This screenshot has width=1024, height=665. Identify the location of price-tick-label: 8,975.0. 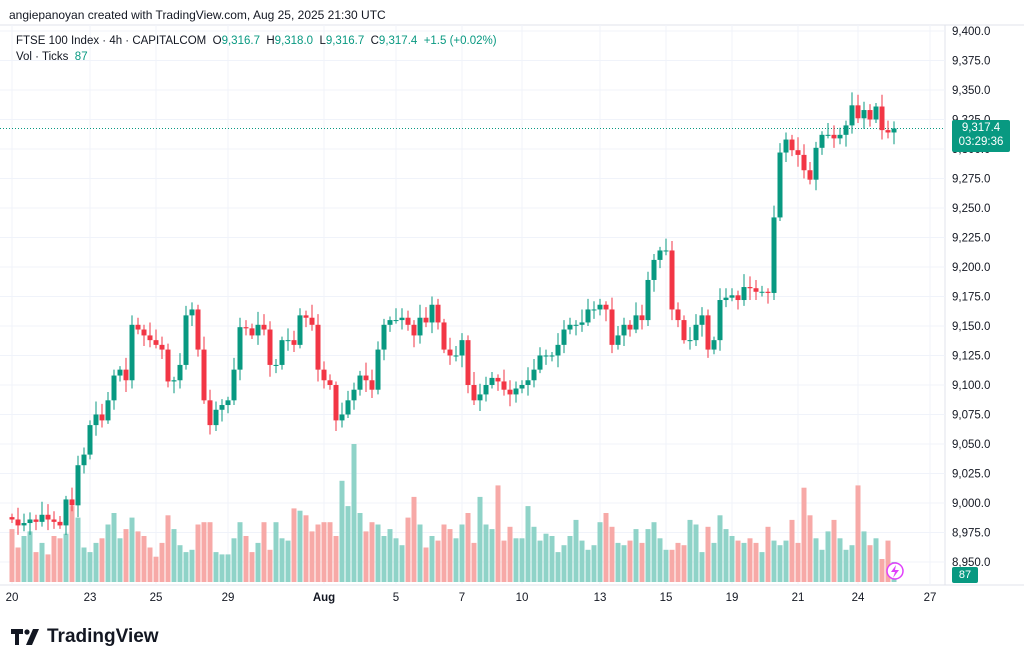
(971, 533).